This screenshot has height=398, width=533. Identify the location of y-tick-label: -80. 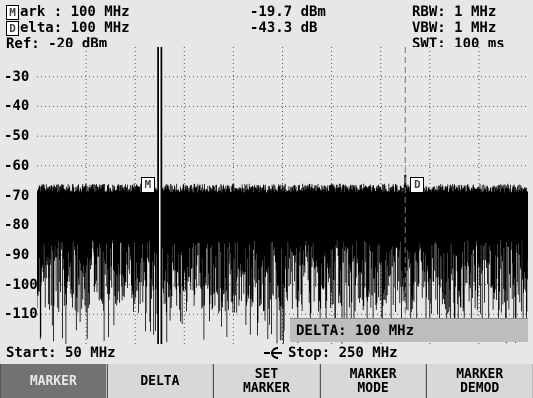
(17, 225).